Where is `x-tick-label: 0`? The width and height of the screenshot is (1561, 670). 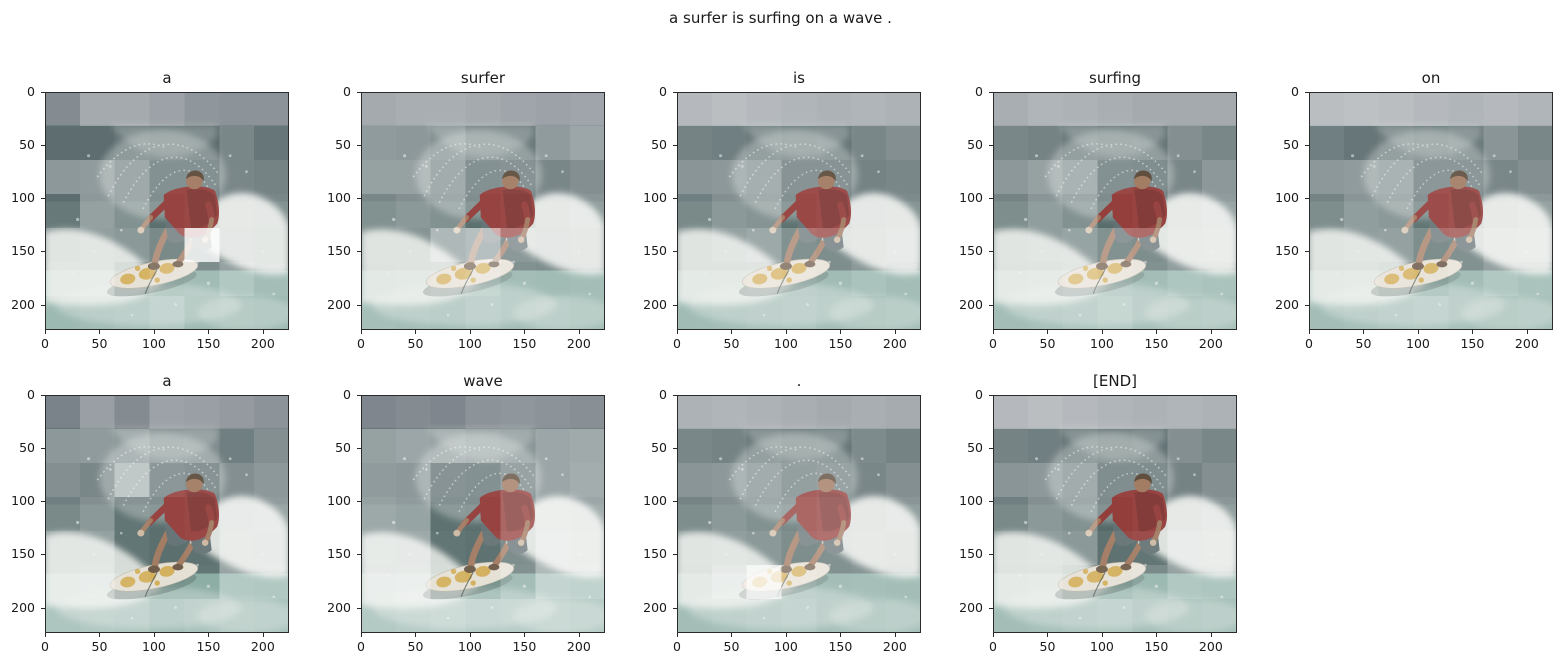 x-tick-label: 0 is located at coordinates (993, 646).